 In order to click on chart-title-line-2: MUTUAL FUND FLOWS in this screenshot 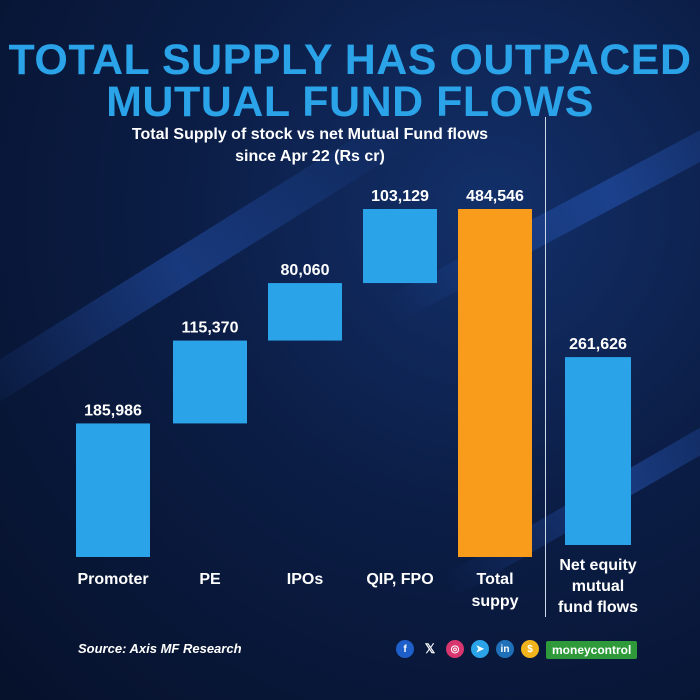, I will do `click(350, 102)`.